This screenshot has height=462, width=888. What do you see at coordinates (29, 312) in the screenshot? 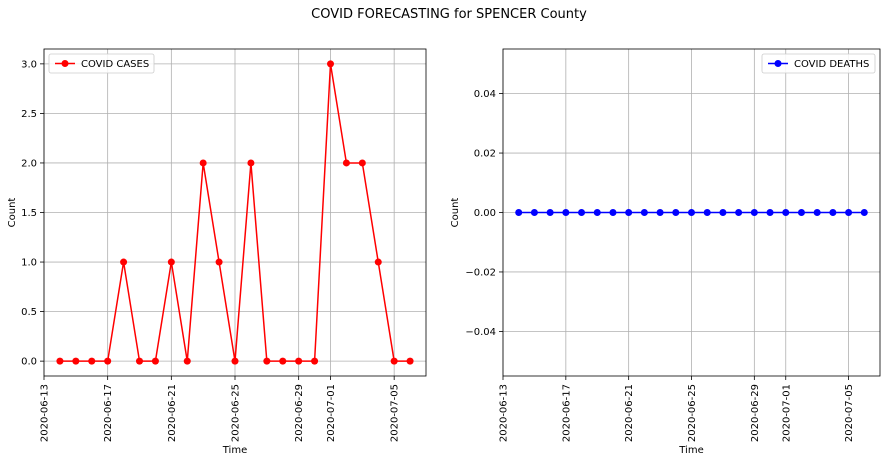
I see `y-tick-label: 0.5` at bounding box center [29, 312].